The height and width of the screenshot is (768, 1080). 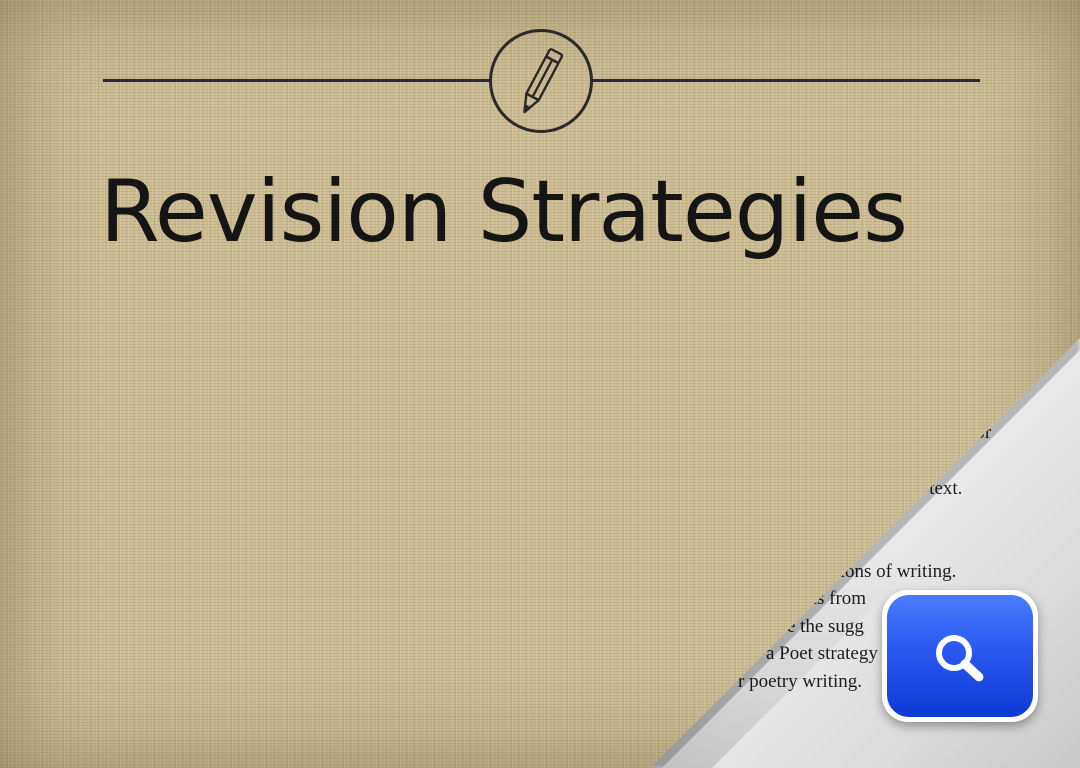 I want to click on search-button, so click(x=960, y=656).